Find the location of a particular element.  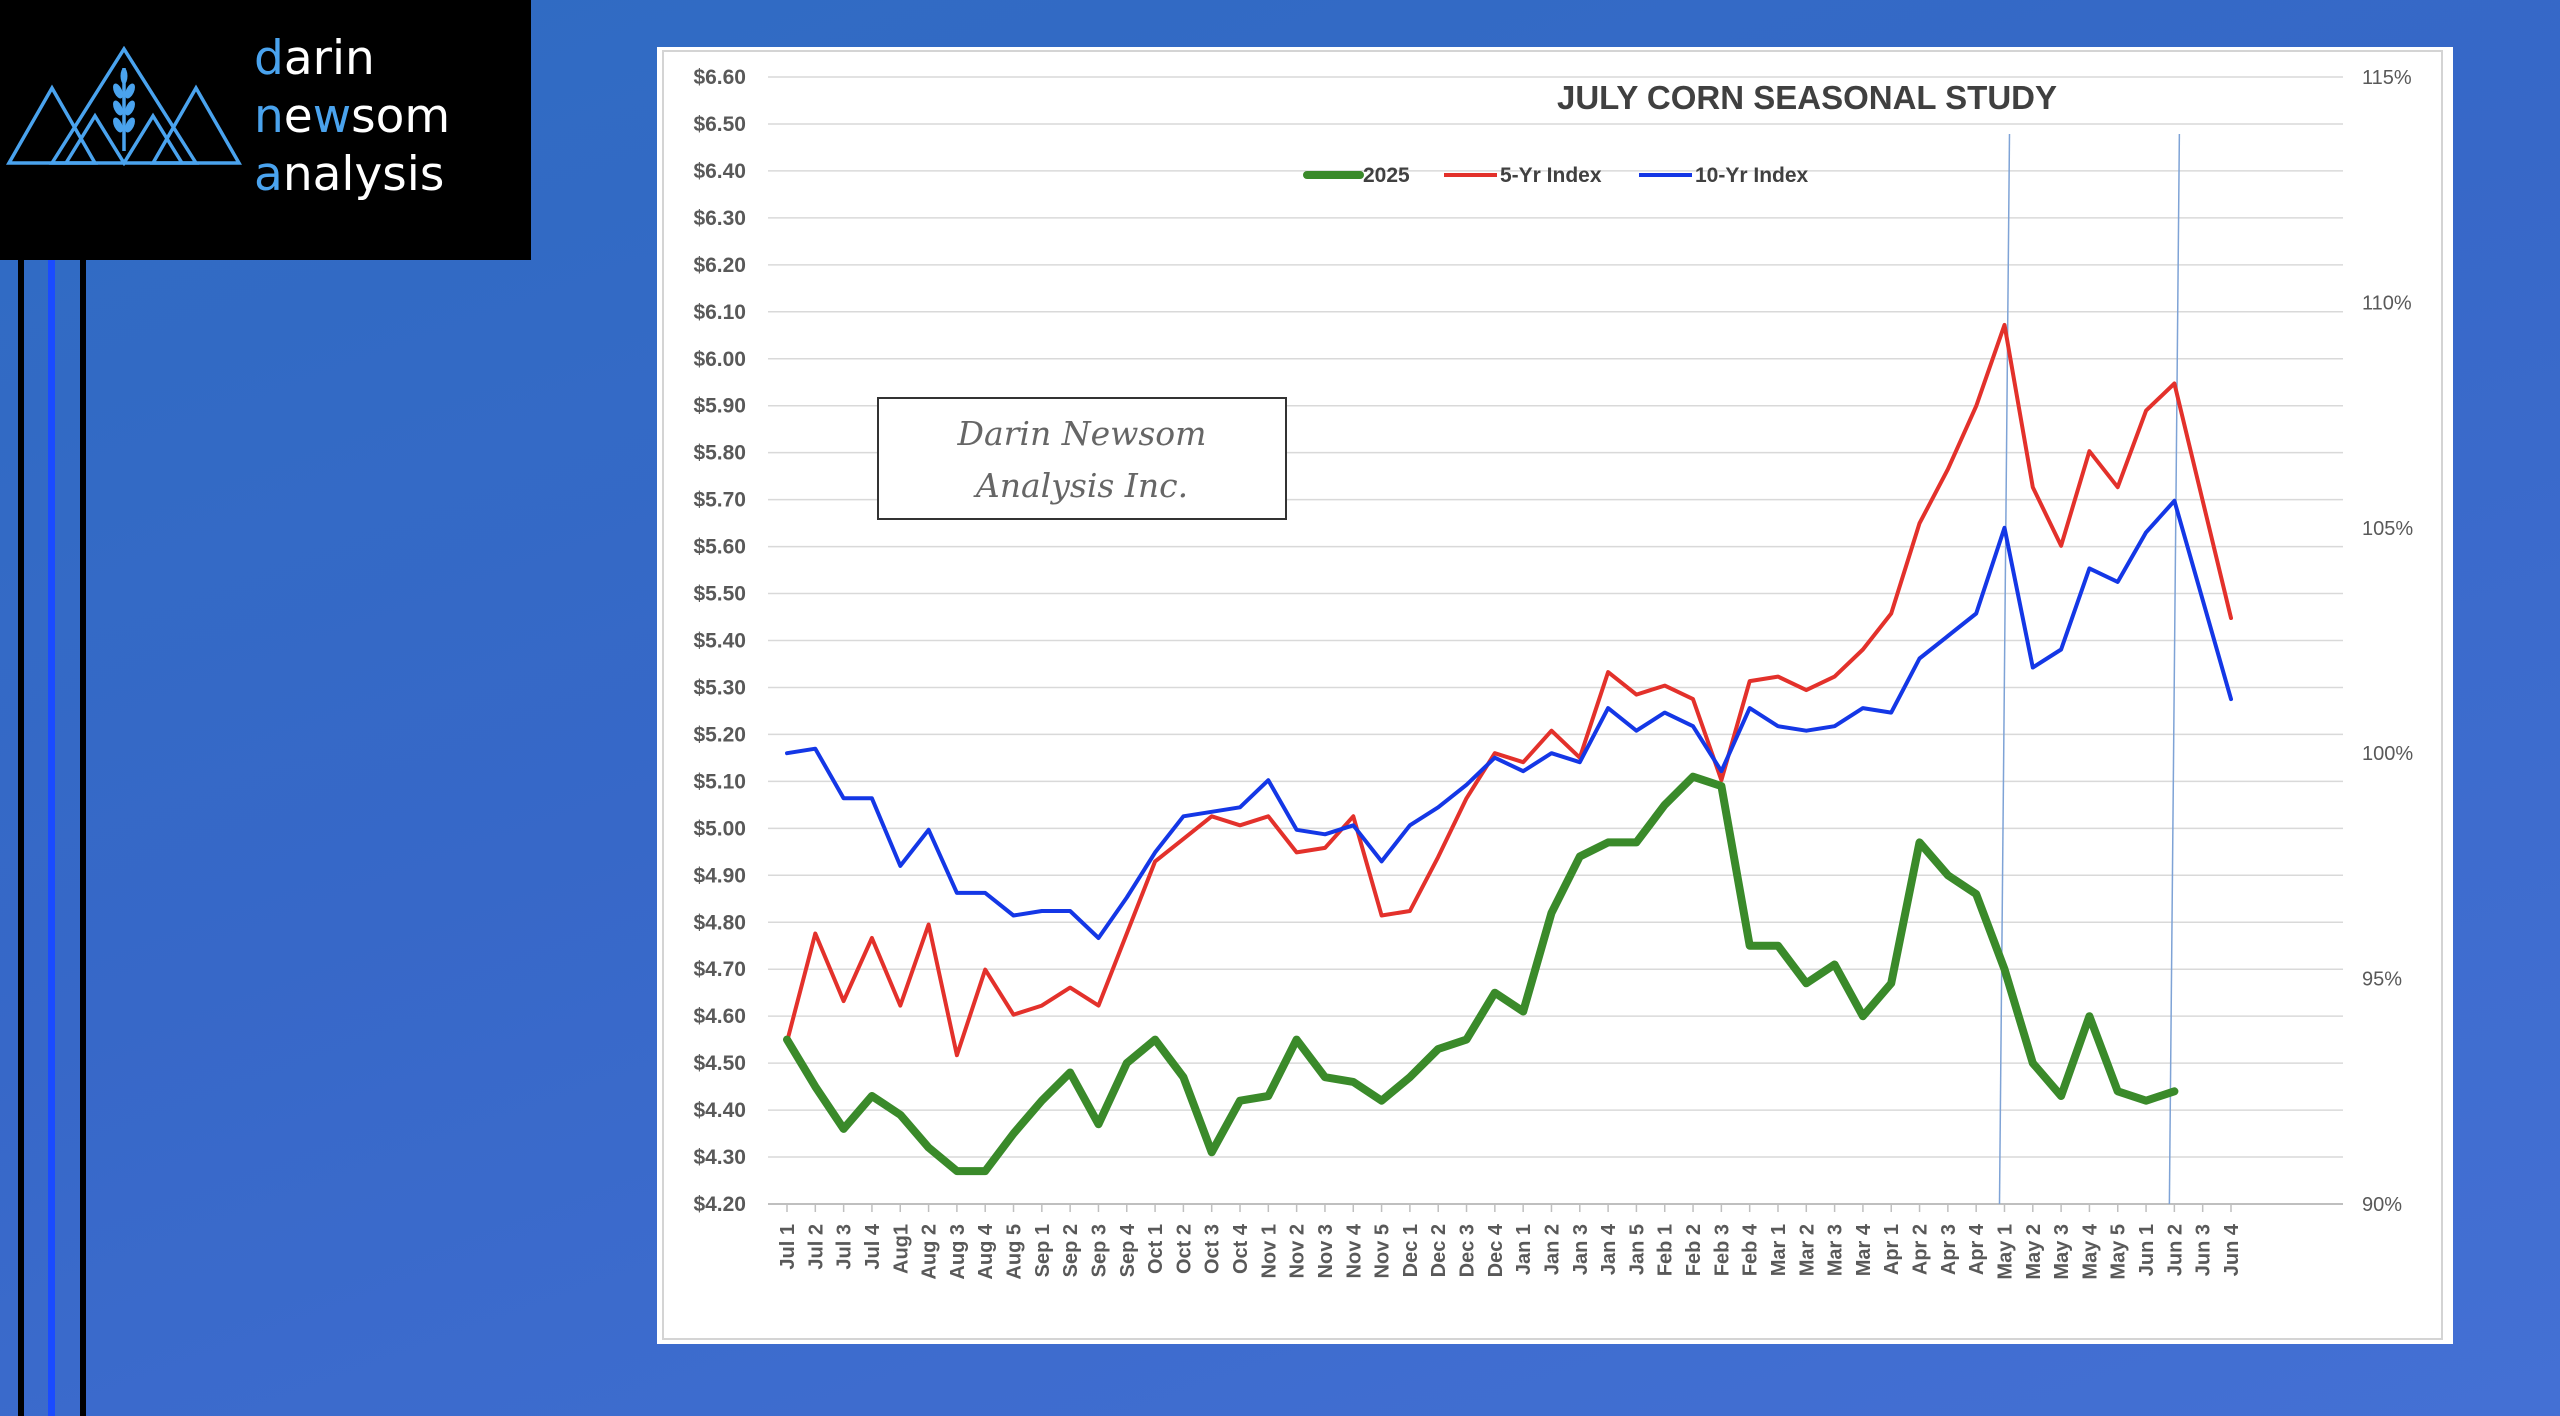

x-tick-label: Jul 4 is located at coordinates (873, 1246).